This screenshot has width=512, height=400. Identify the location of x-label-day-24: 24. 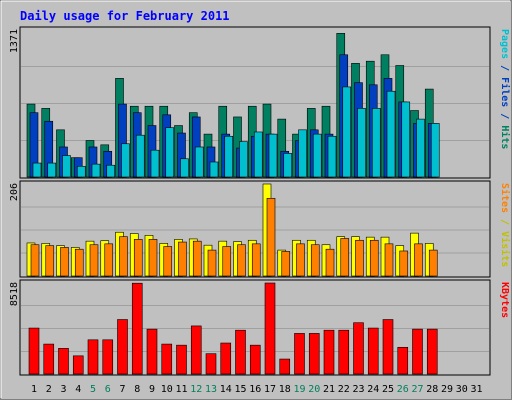
(373, 389).